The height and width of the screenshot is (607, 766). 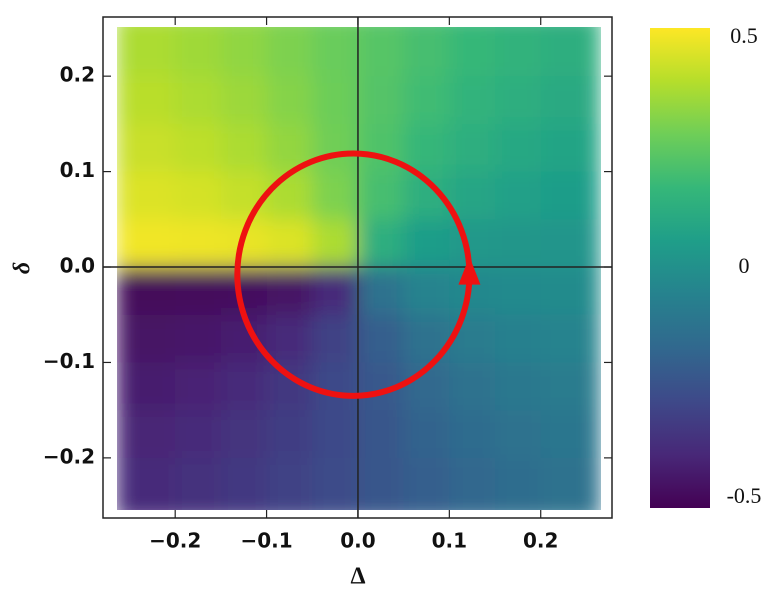 What do you see at coordinates (357, 577) in the screenshot?
I see `x-axis-label: Δ` at bounding box center [357, 577].